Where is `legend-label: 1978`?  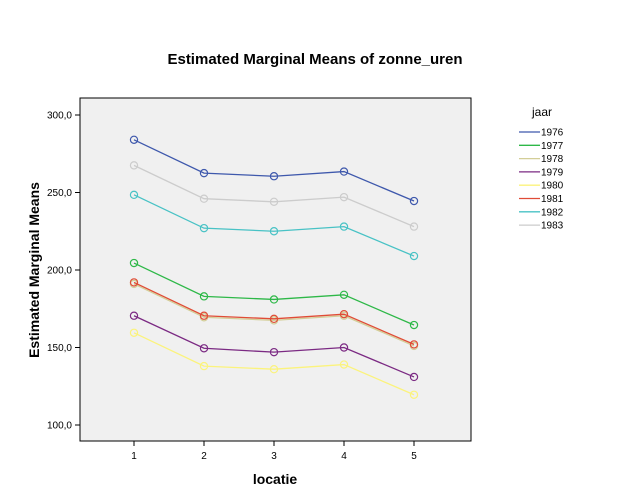 legend-label: 1978 is located at coordinates (552, 159).